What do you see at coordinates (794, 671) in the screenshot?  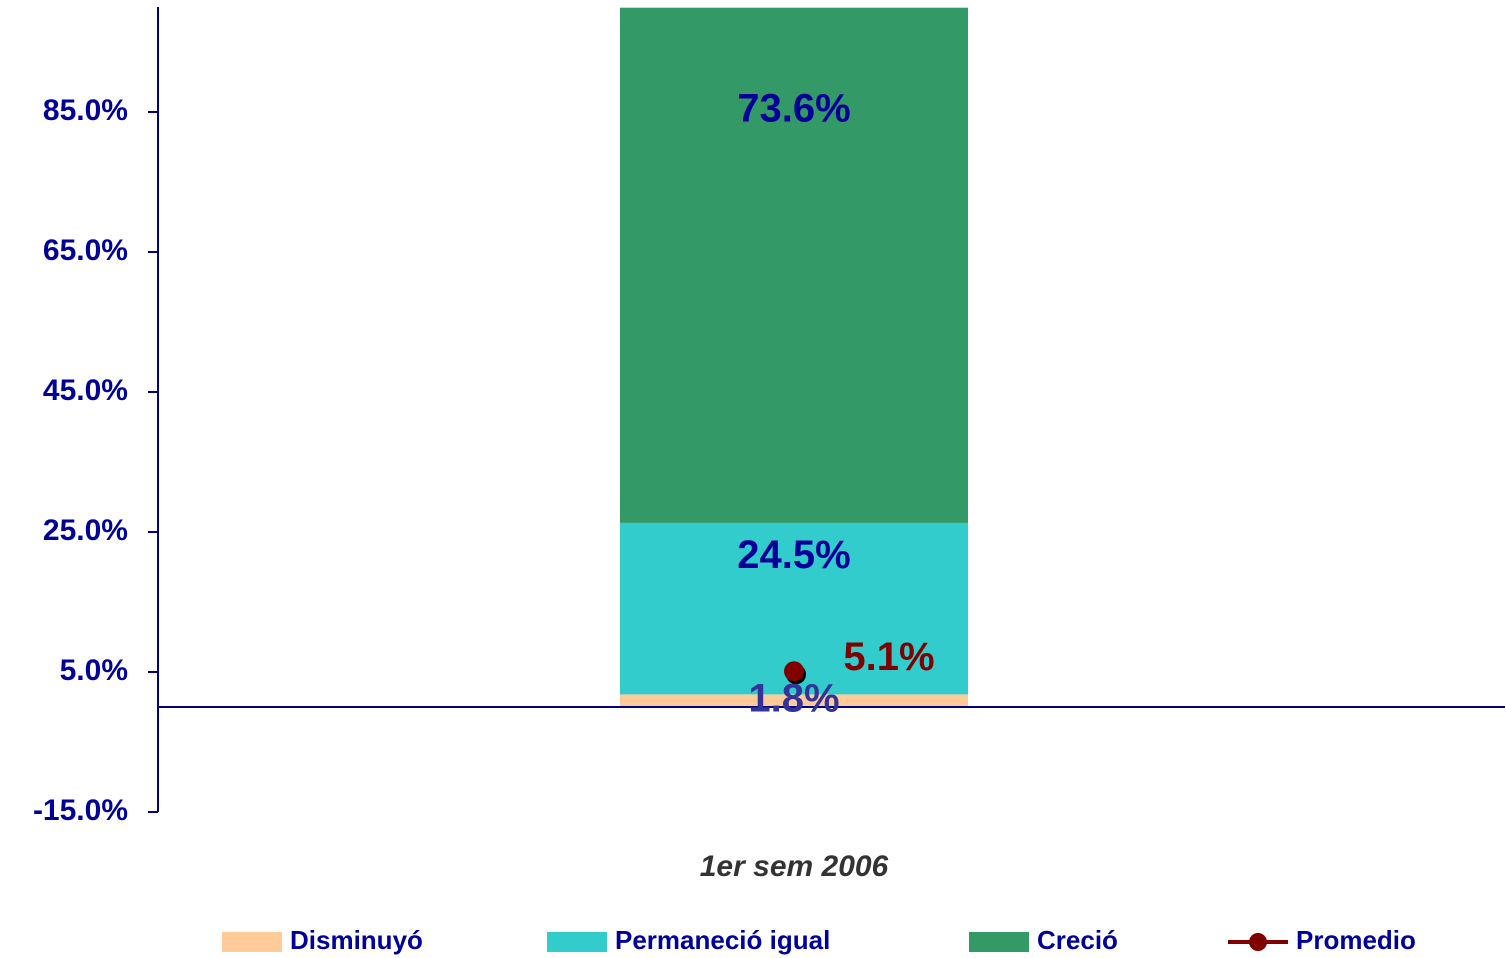 I see `line-point` at bounding box center [794, 671].